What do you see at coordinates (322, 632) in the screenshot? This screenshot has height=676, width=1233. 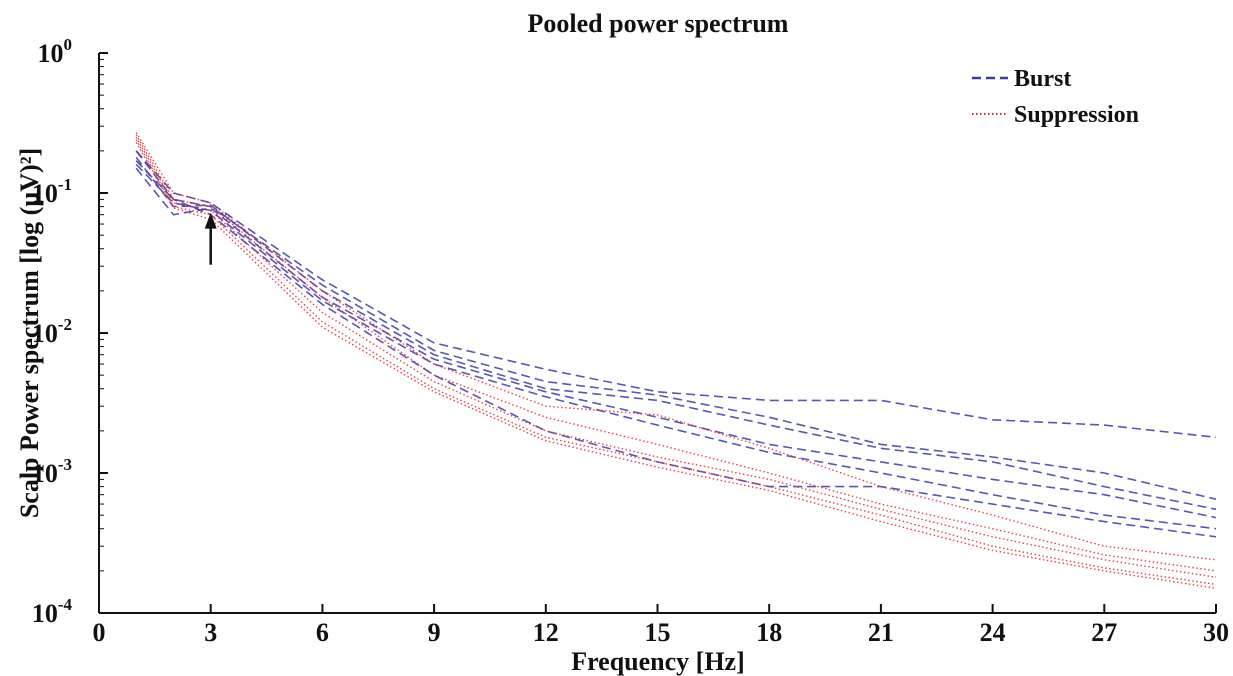 I see `x-tick-label: 6` at bounding box center [322, 632].